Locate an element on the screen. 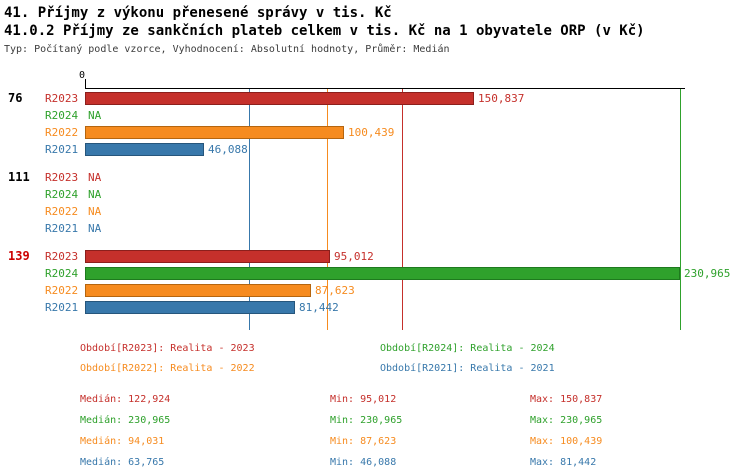 This screenshot has height=476, width=750. group-label: 111 is located at coordinates (19, 177).